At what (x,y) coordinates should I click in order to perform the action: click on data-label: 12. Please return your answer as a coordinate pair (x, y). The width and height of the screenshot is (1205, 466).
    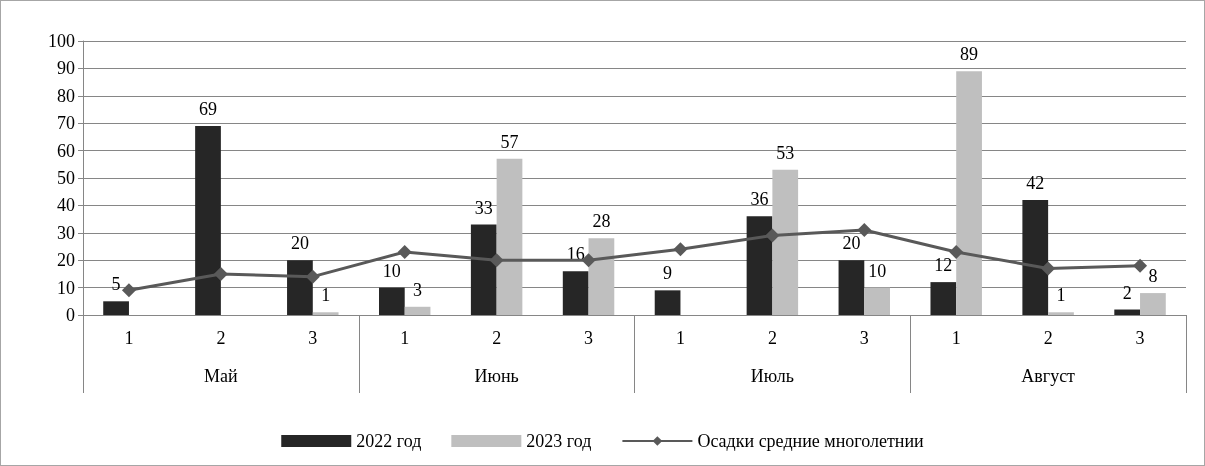
    Looking at the image, I should click on (943, 265).